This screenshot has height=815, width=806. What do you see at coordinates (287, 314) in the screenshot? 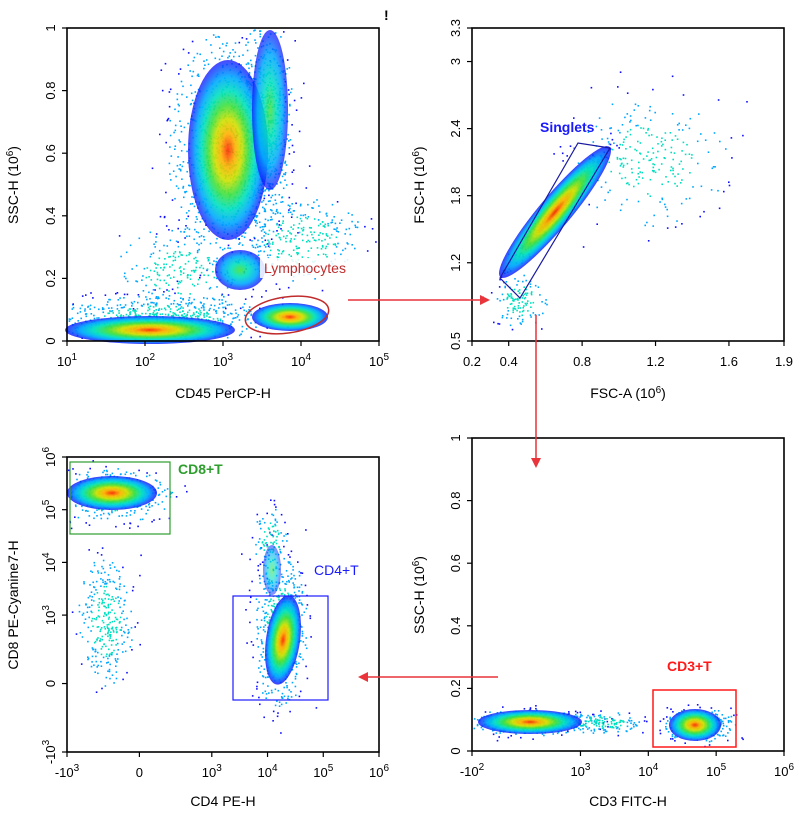
I see `gate-lymphocytes` at bounding box center [287, 314].